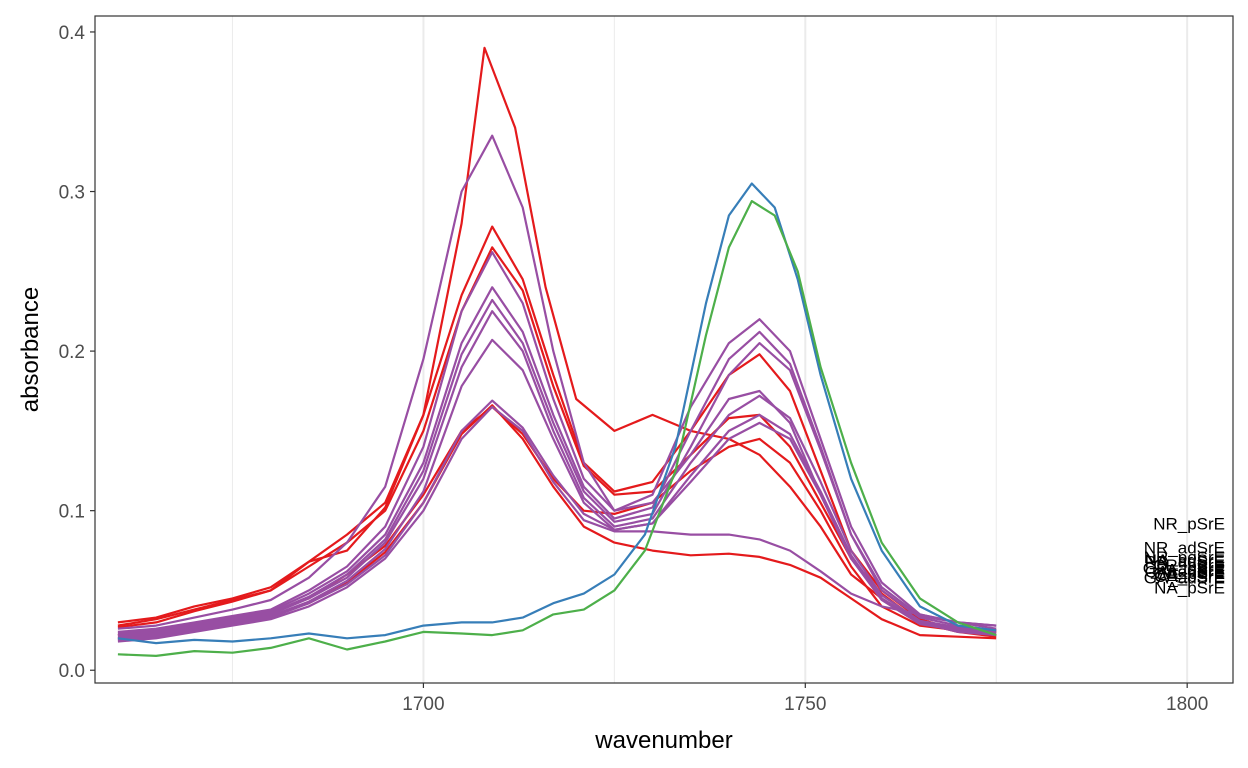 This screenshot has width=1248, height=768. I want to click on end-label: PA_pSrE, so click(1190, 570).